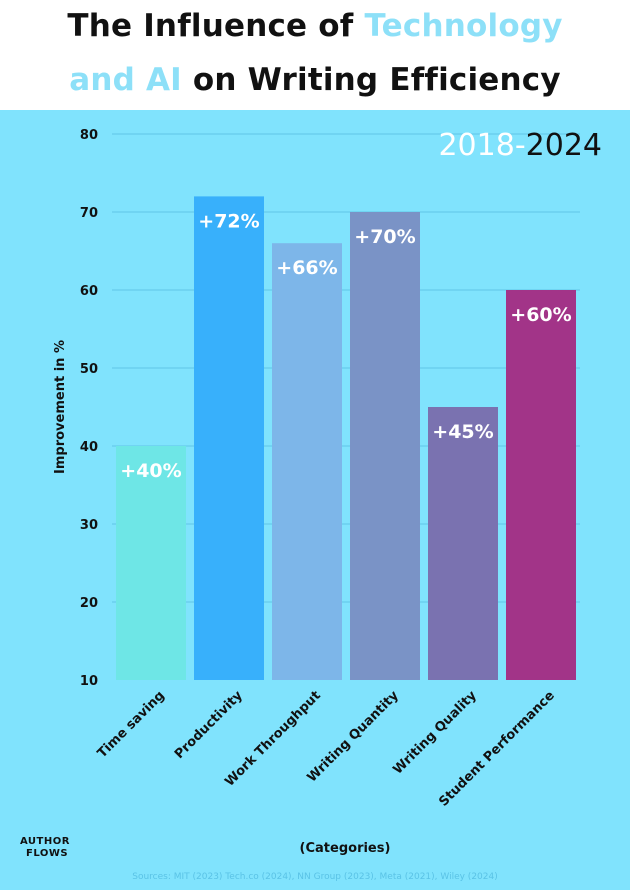 This screenshot has height=890, width=630. What do you see at coordinates (150, 471) in the screenshot?
I see `data-label: +40%` at bounding box center [150, 471].